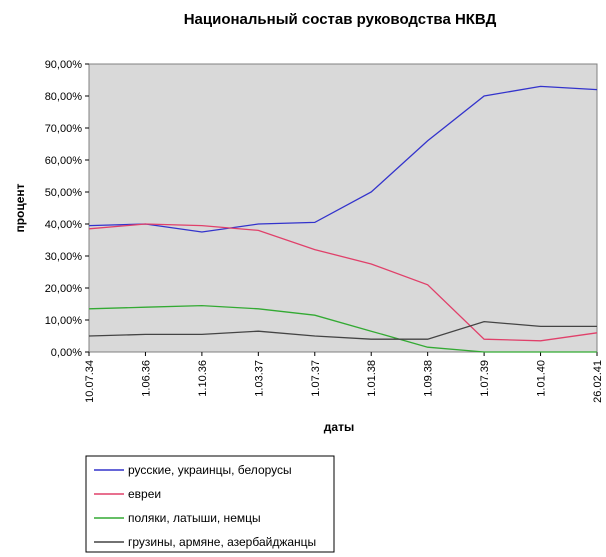 This screenshot has width=606, height=557. What do you see at coordinates (64, 97) in the screenshot?
I see `y-tick-label: 80,00%` at bounding box center [64, 97].